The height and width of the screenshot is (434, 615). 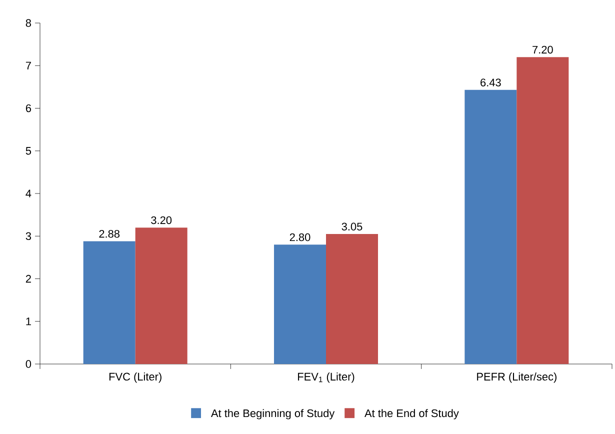 What do you see at coordinates (326, 377) in the screenshot?
I see `x-tick-label: FEV$_{1}$ (Liter)` at bounding box center [326, 377].